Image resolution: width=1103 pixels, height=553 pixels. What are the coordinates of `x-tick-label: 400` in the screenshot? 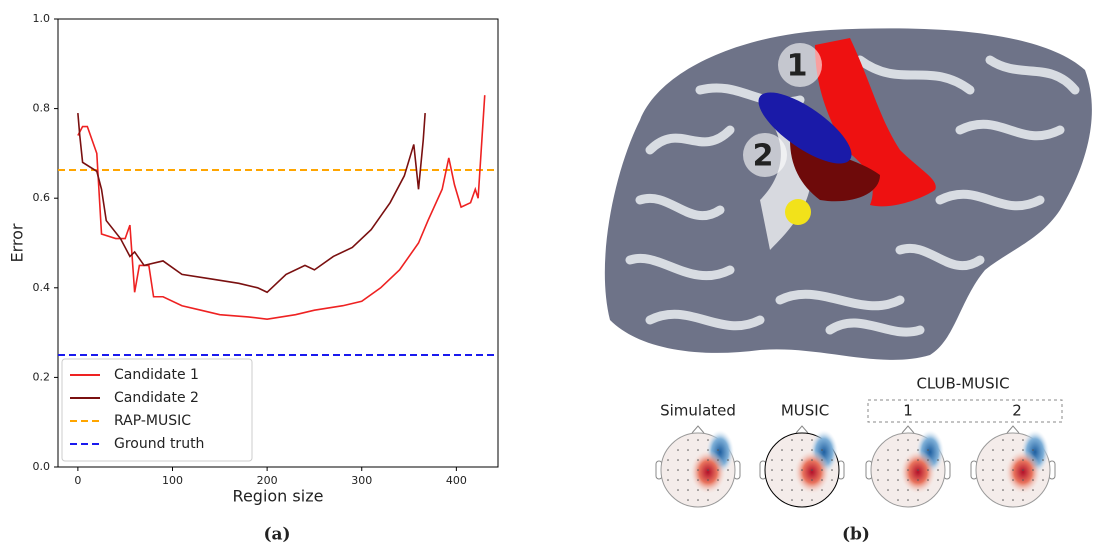 It's located at (456, 480).